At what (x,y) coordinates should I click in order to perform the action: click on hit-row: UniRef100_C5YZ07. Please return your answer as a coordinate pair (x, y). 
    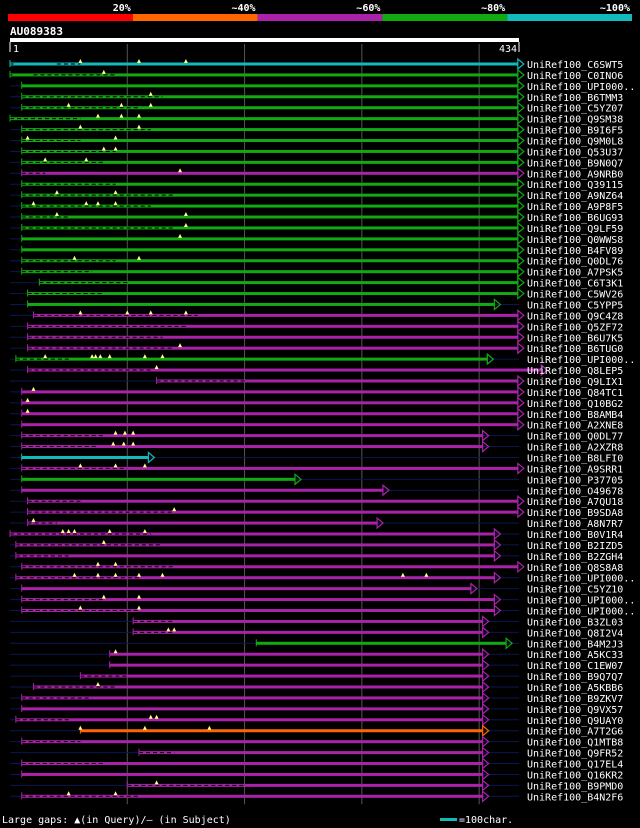
    Looking at the image, I should click on (316, 108).